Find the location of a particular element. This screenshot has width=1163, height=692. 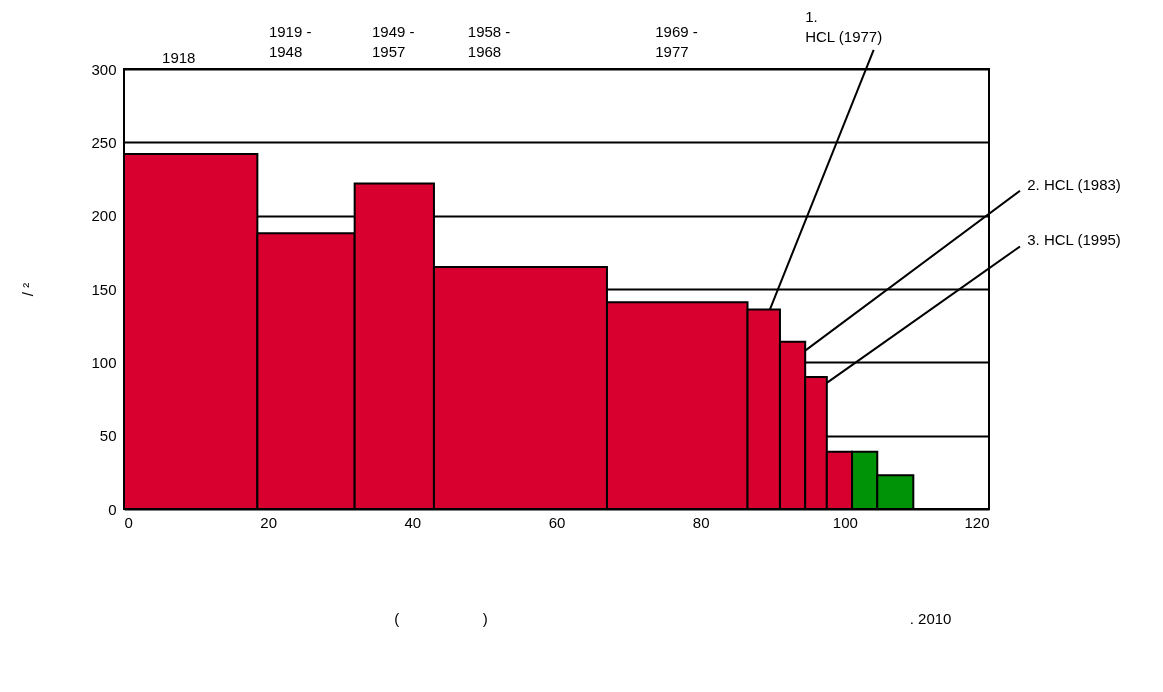

x-tick-label: 20 is located at coordinates (269, 522).